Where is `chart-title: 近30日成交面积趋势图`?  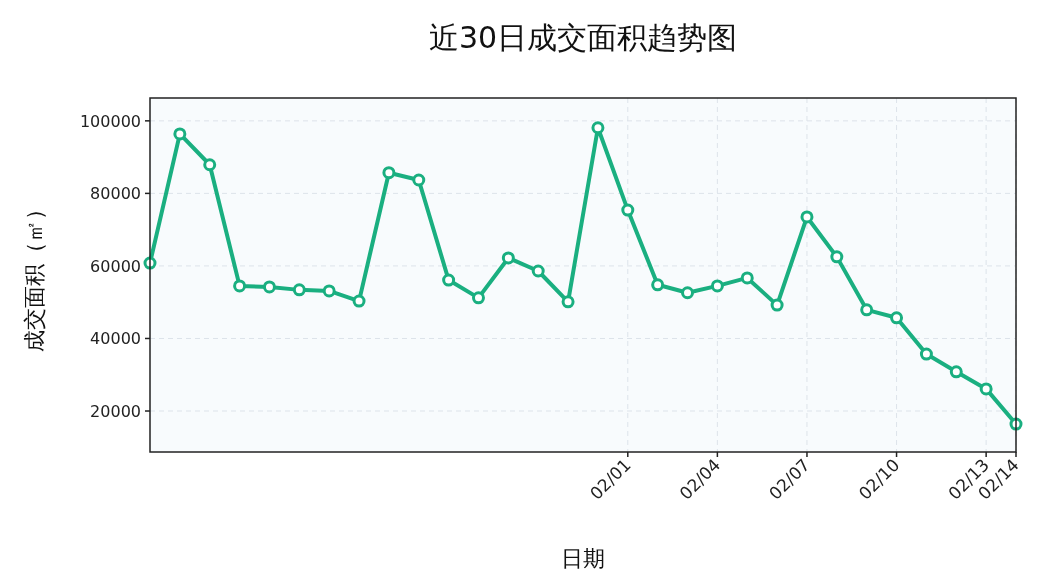 chart-title: 近30日成交面积趋势图 is located at coordinates (583, 37).